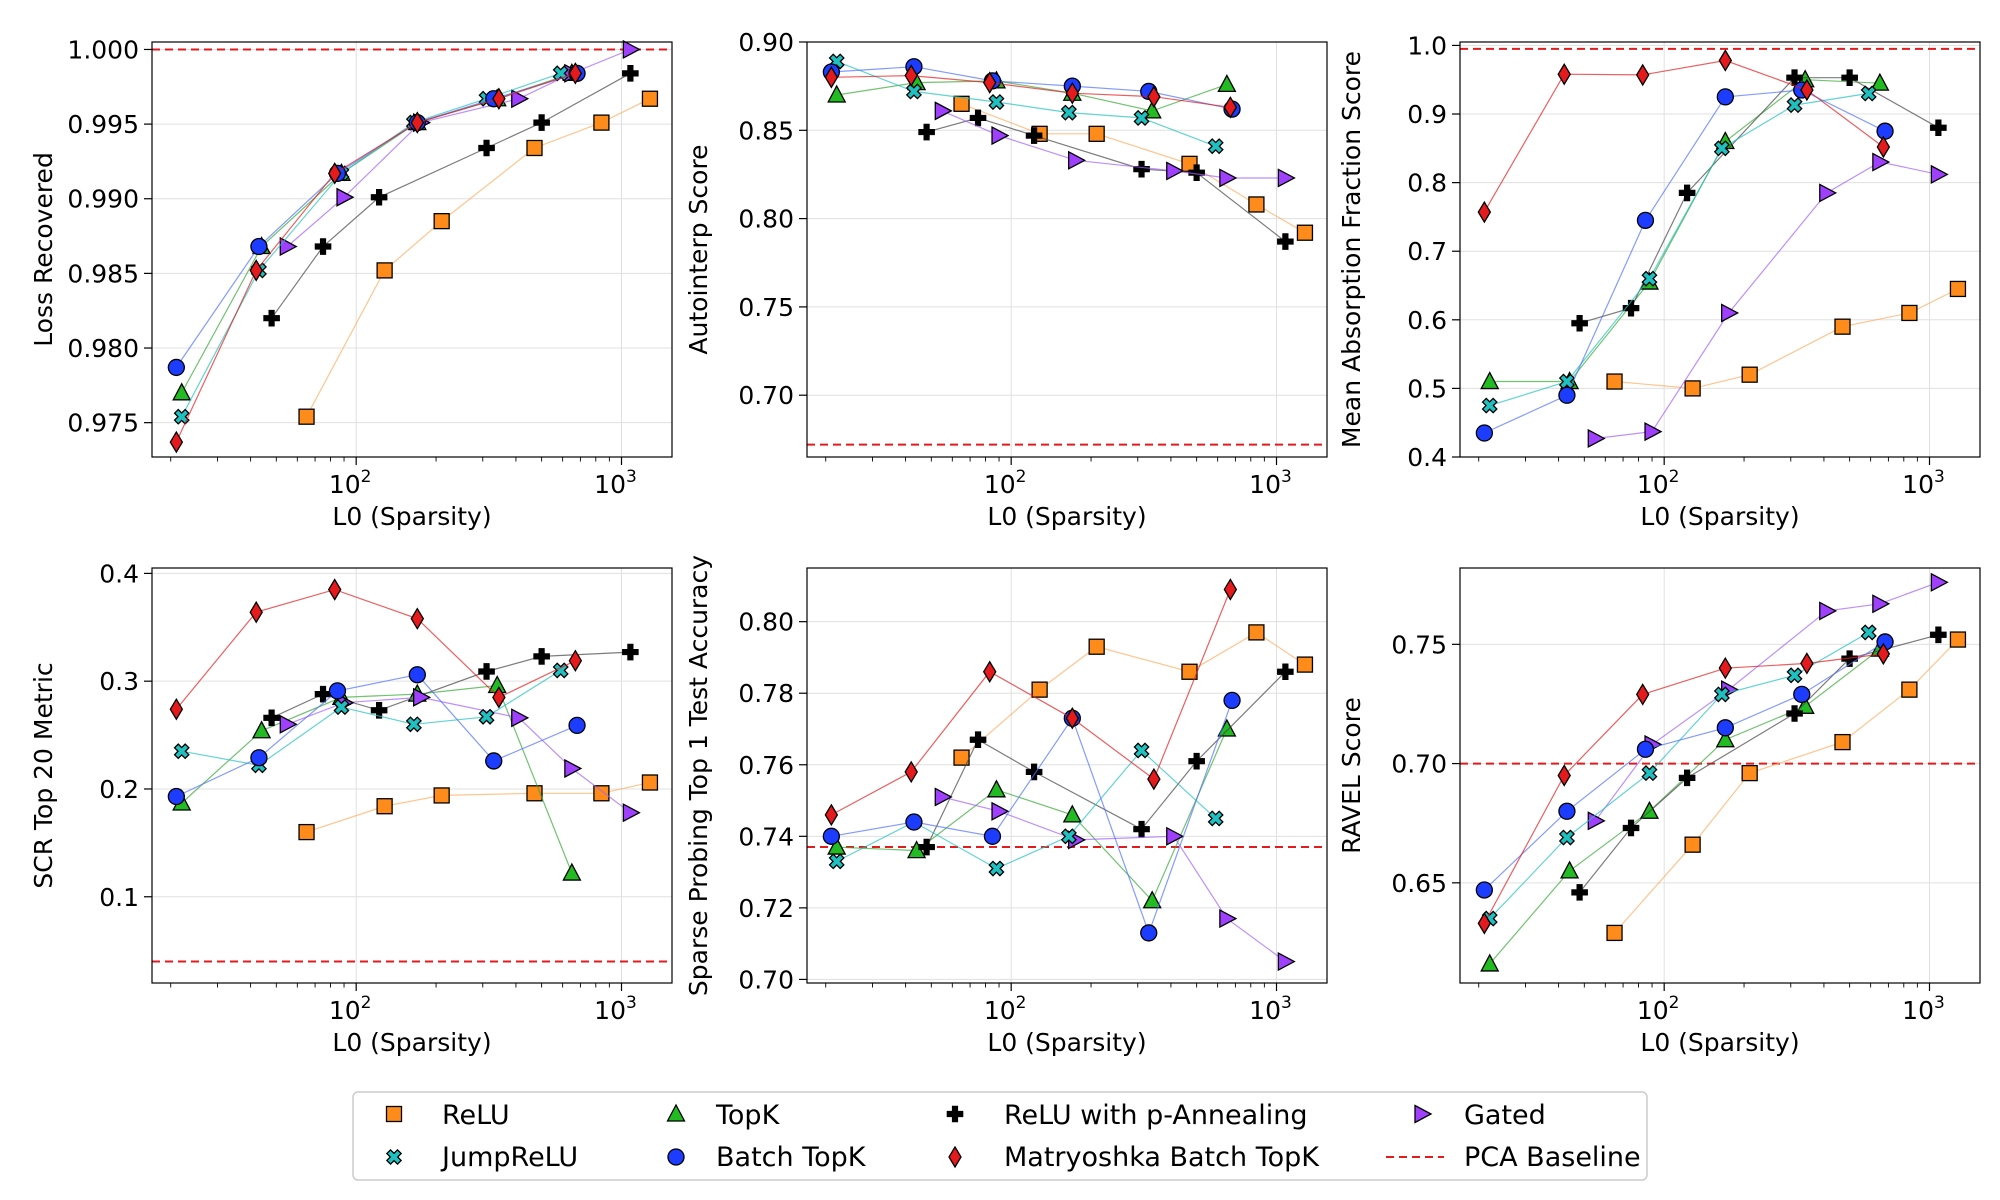 This screenshot has width=2000, height=1200. What do you see at coordinates (1351, 249) in the screenshot?
I see `y-axis-label: Mean Absorption Fraction Score` at bounding box center [1351, 249].